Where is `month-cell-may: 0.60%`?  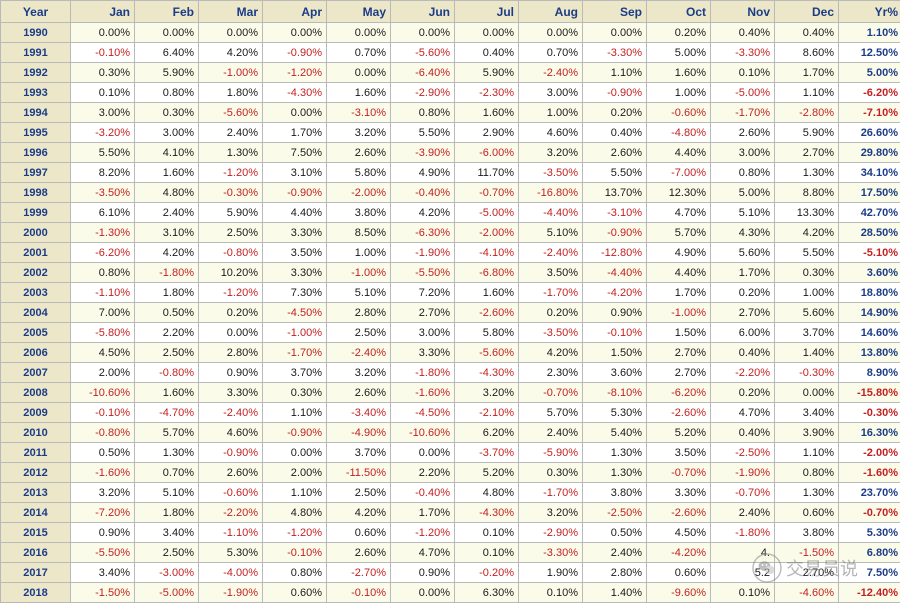
month-cell-may: 0.60% is located at coordinates (358, 532).